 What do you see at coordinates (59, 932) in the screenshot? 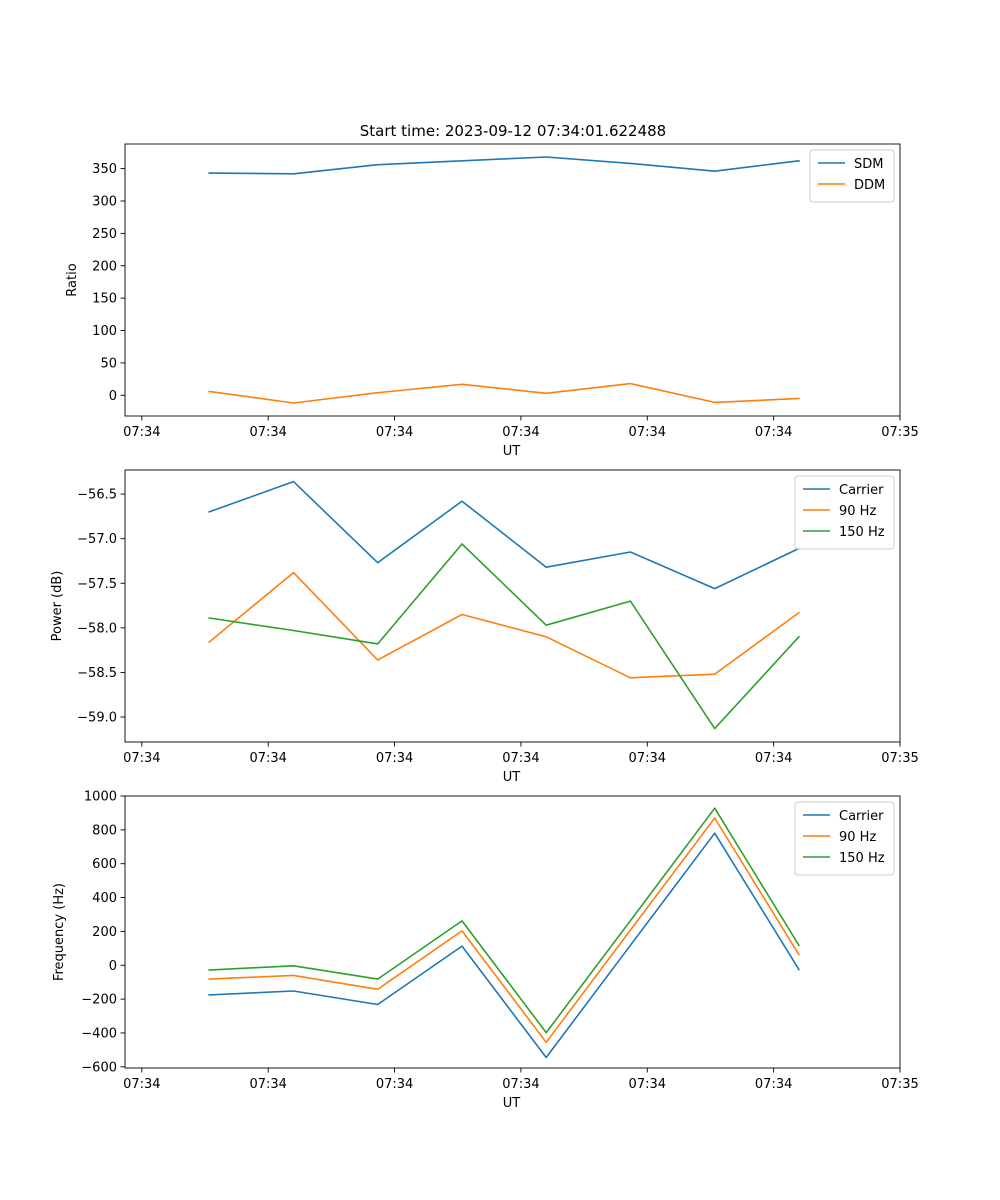
I see `y-axis-label: Frequency (Hz)` at bounding box center [59, 932].